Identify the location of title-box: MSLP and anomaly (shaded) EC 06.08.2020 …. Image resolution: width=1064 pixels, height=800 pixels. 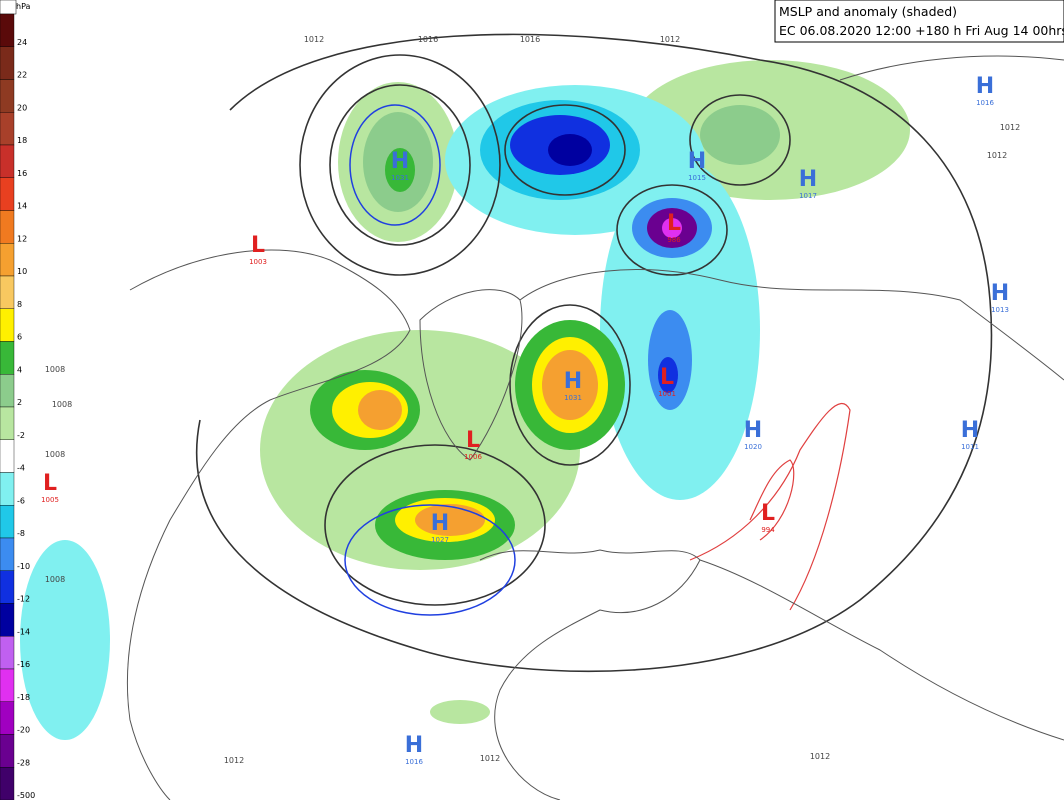
(919, 21).